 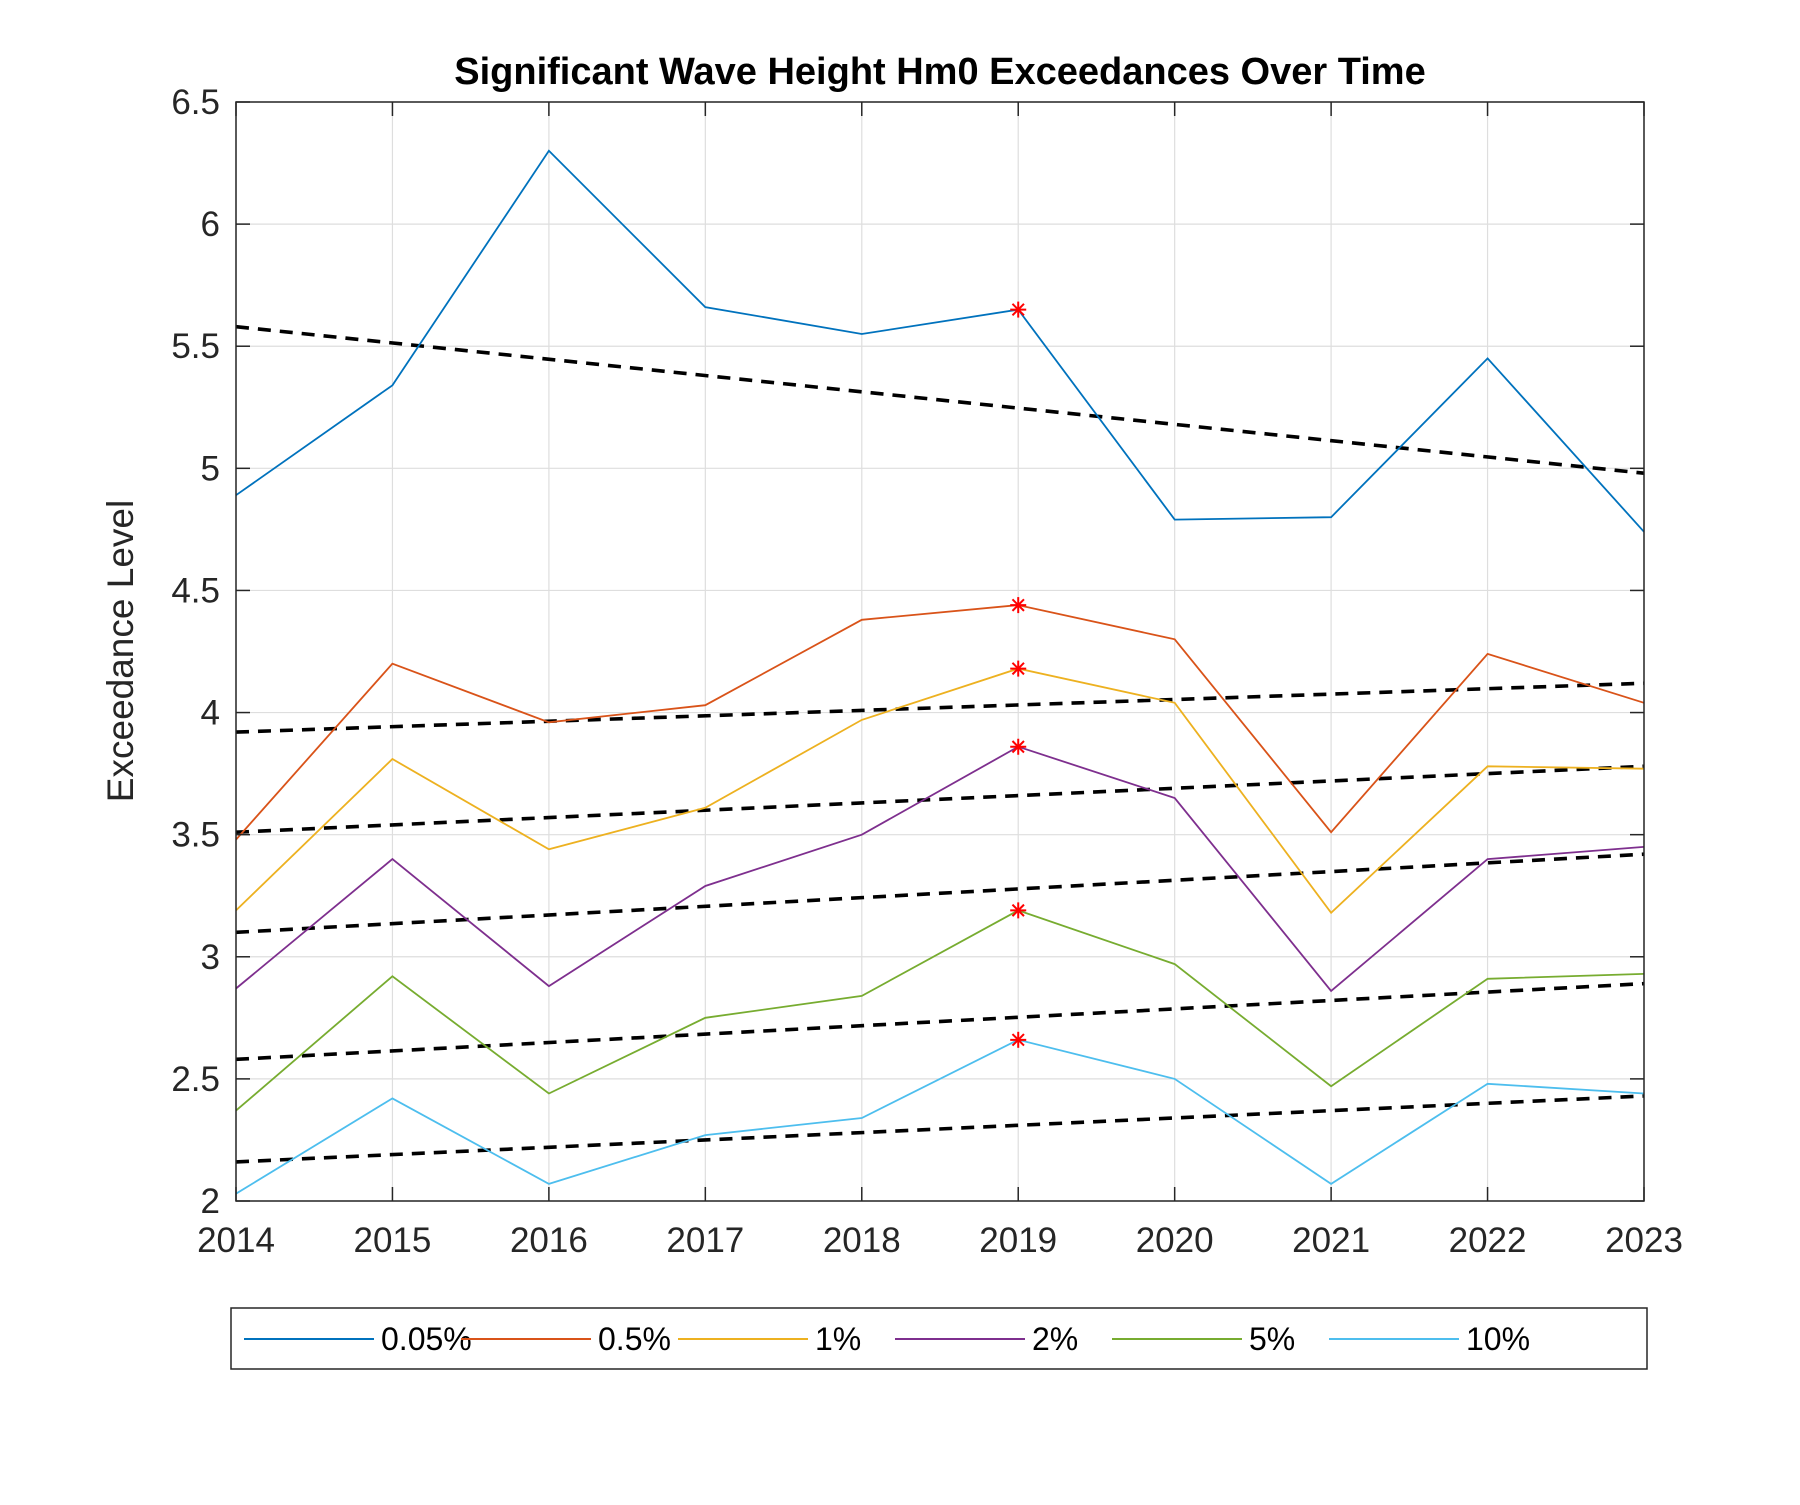 What do you see at coordinates (634, 1339) in the screenshot?
I see `legend-label: 0.5%` at bounding box center [634, 1339].